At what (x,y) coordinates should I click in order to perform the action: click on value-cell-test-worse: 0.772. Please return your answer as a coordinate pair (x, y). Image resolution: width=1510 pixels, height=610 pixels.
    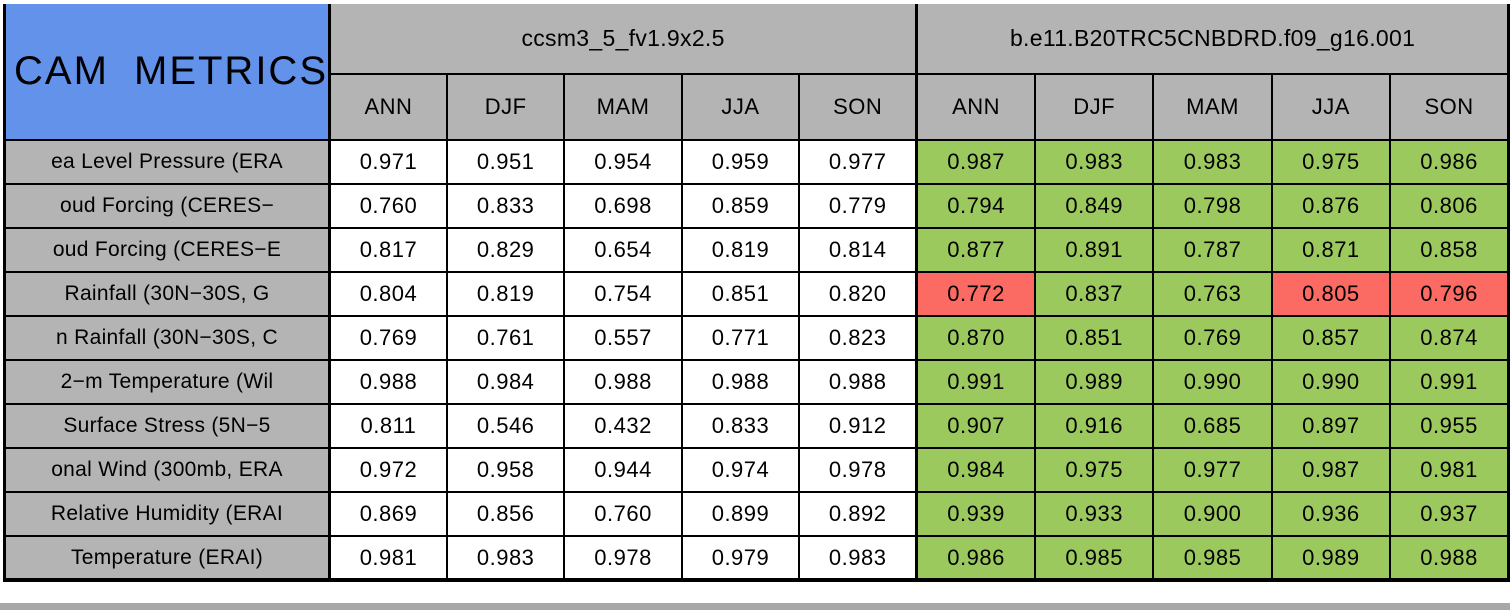
    Looking at the image, I should click on (976, 294).